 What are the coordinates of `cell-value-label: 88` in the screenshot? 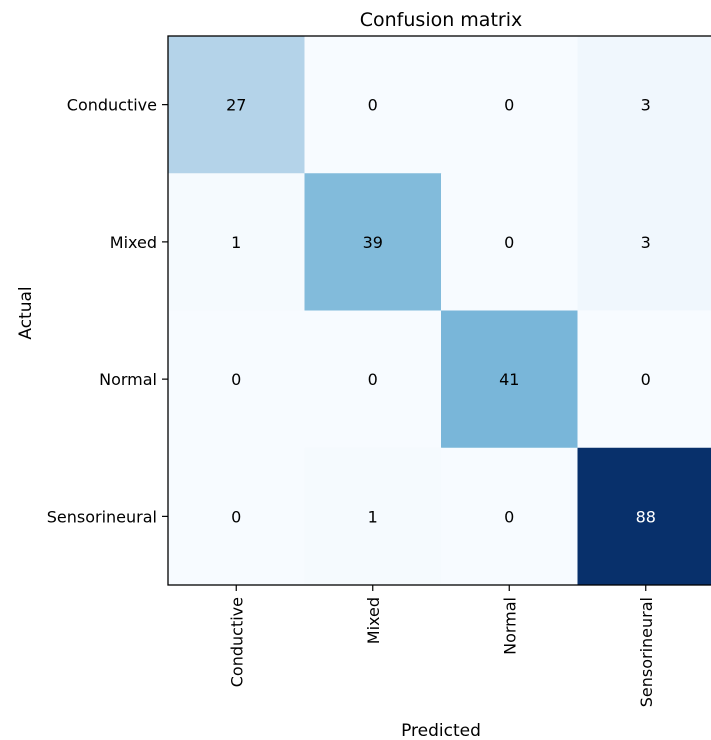 It's located at (646, 516).